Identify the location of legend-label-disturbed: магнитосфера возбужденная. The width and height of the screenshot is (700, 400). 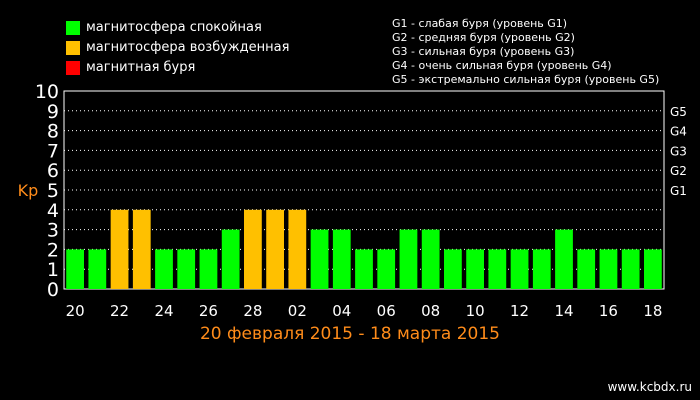
(188, 47).